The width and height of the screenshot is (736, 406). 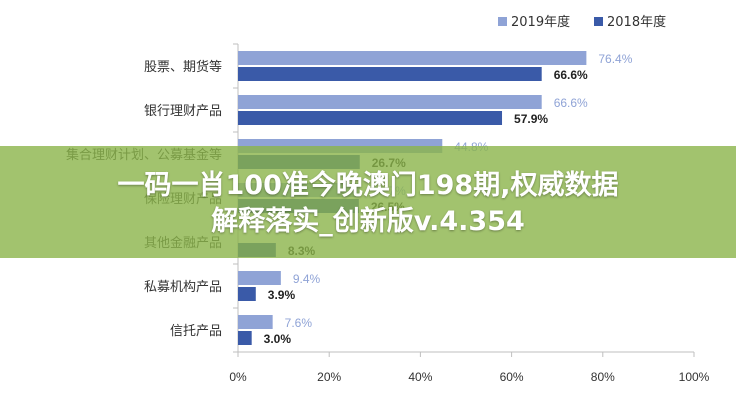 What do you see at coordinates (694, 377) in the screenshot?
I see `x-tick-label: 100%` at bounding box center [694, 377].